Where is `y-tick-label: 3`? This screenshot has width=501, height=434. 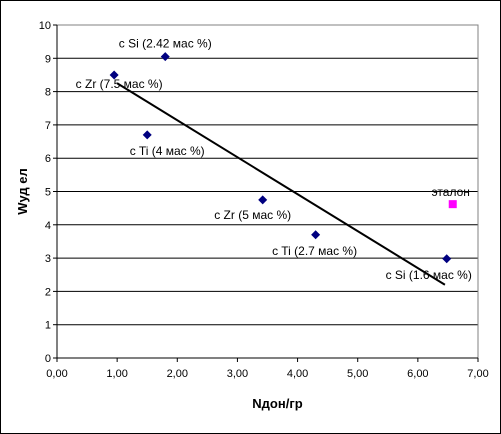
y-tick-label: 3 is located at coordinates (48, 259).